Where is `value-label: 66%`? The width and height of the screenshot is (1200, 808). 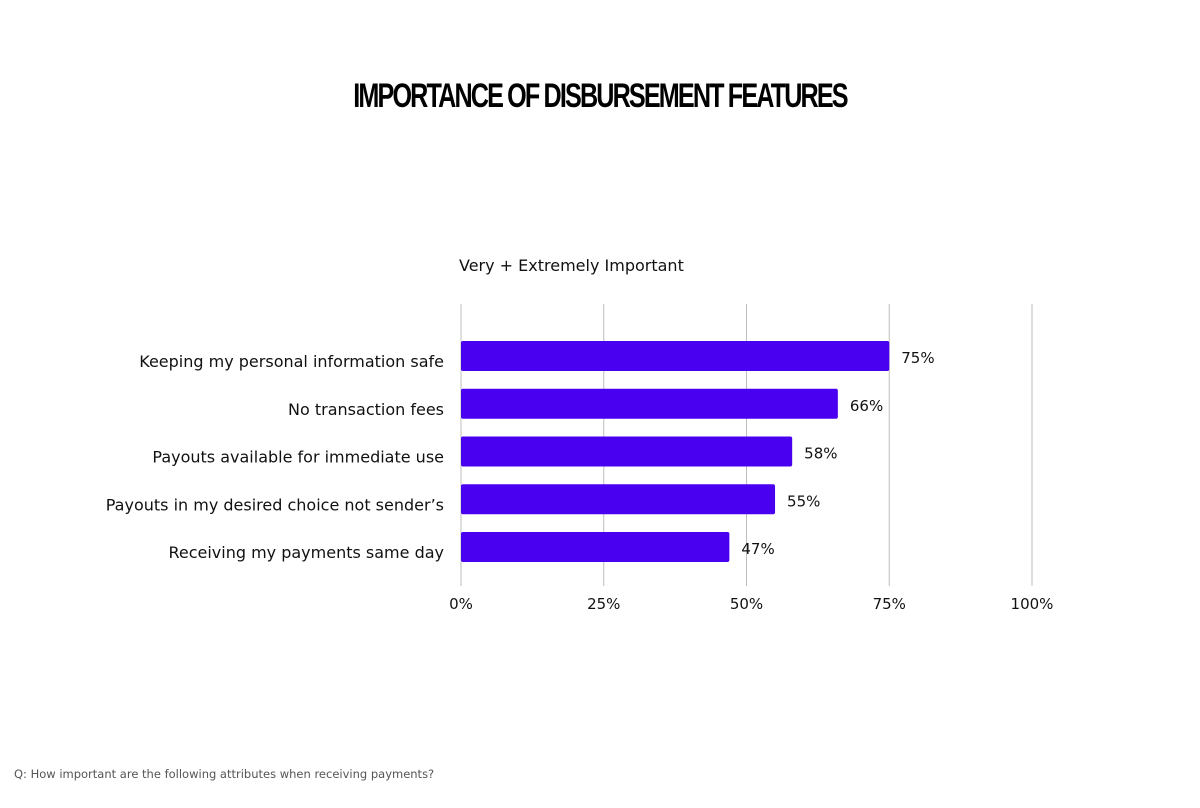 value-label: 66% is located at coordinates (866, 406).